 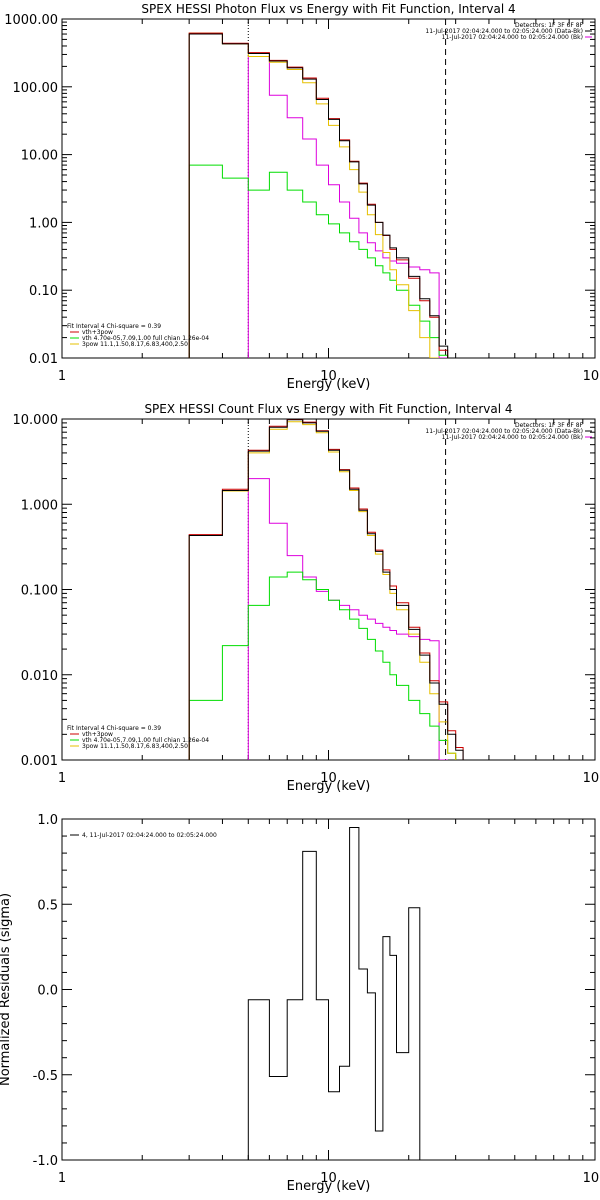 What do you see at coordinates (39, 591) in the screenshot?
I see `y-tick-label: 0.100` at bounding box center [39, 591].